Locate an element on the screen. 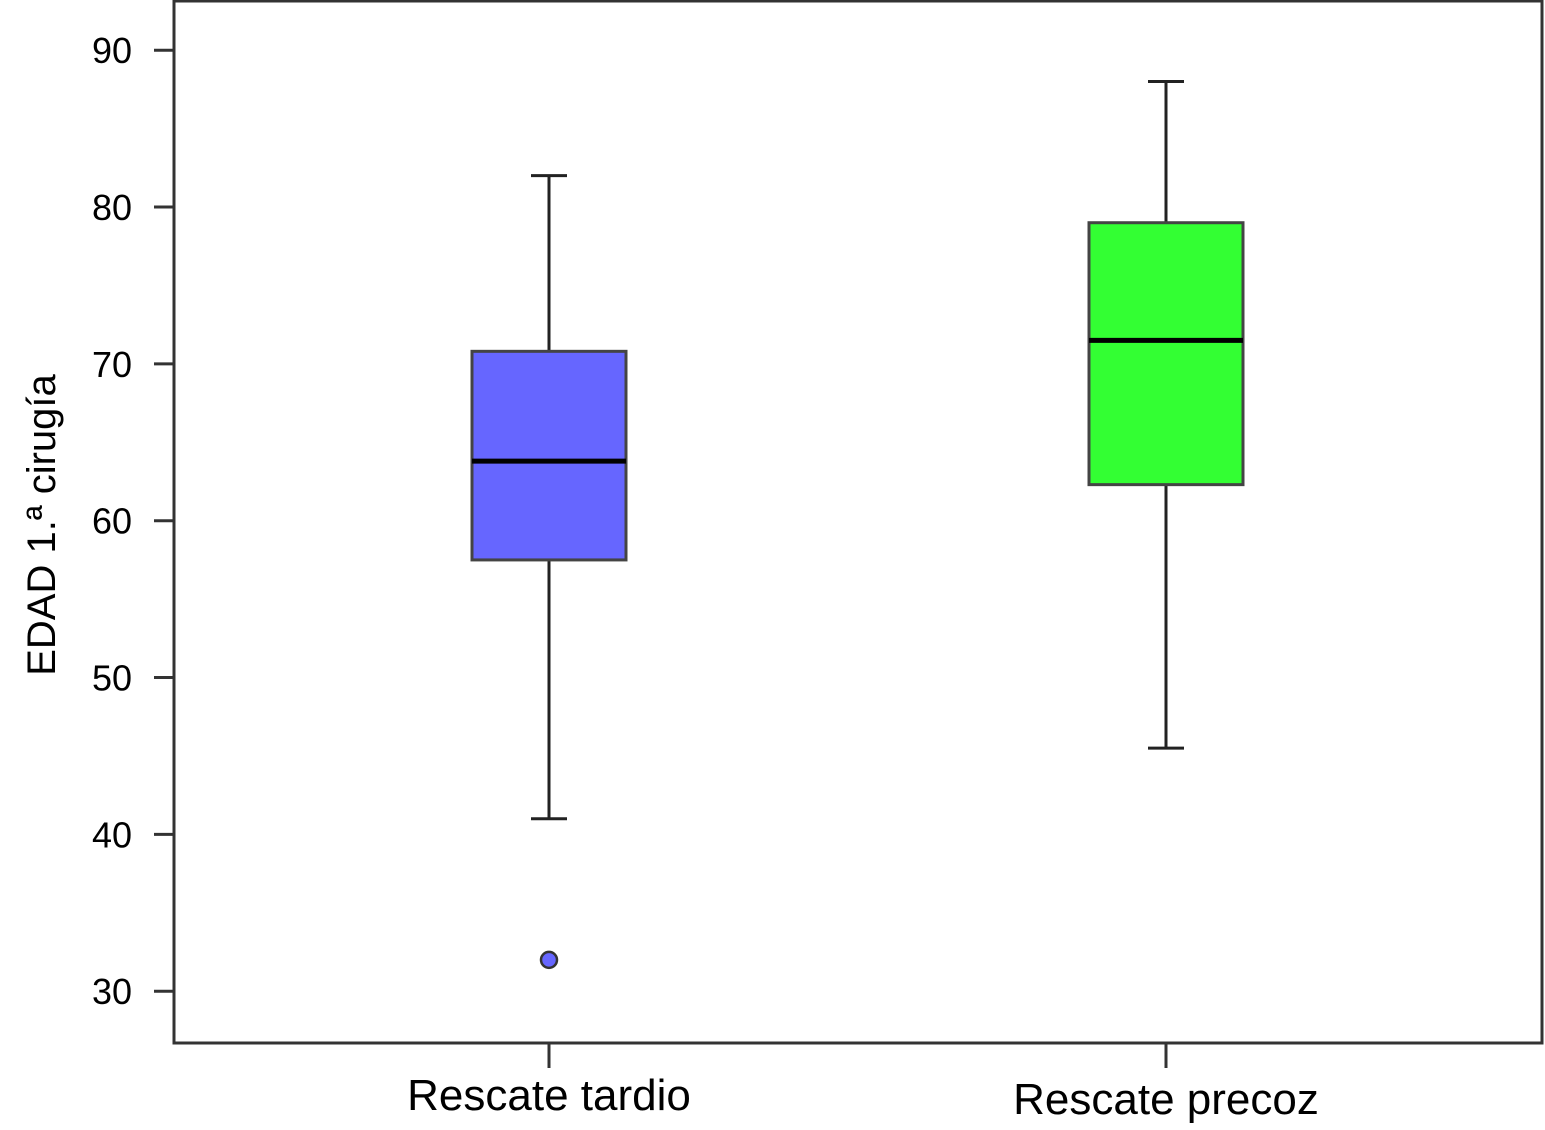  y-axis-label: EDAD 1.ª cirugía is located at coordinates (42, 524).